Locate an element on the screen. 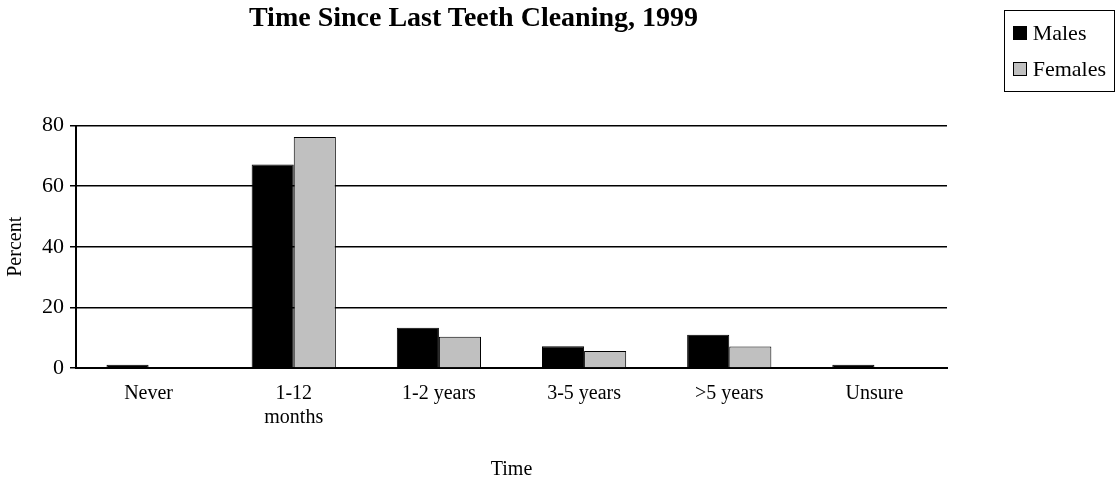 The height and width of the screenshot is (486, 1117). x-tick-label: Never is located at coordinates (149, 392).